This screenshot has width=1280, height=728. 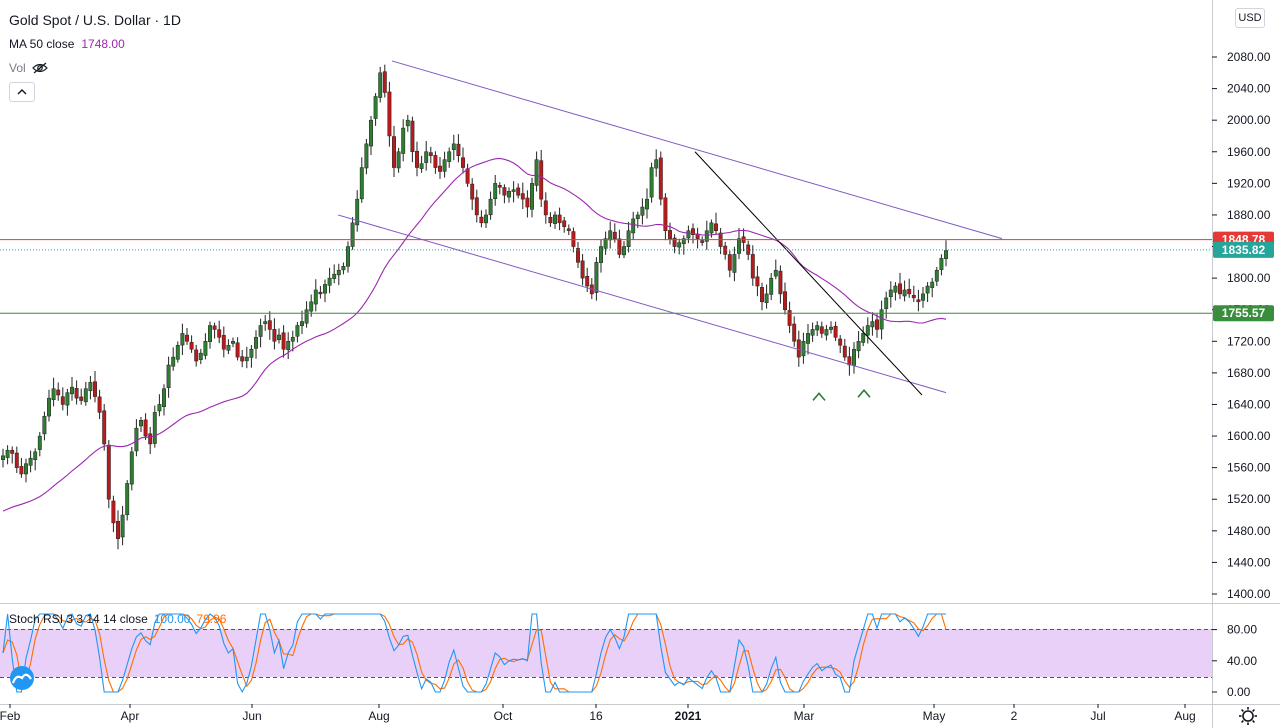 I want to click on time-axis: Feb Apr Jun Aug Oct 16 2021 Mar May 2 Jul Aug, so click(x=598, y=713).